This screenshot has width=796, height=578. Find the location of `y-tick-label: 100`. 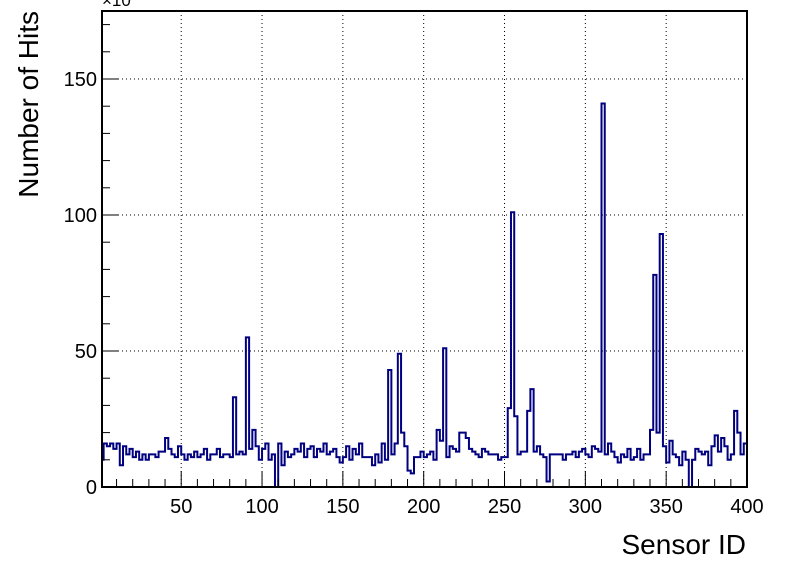

y-tick-label: 100 is located at coordinates (80, 216).